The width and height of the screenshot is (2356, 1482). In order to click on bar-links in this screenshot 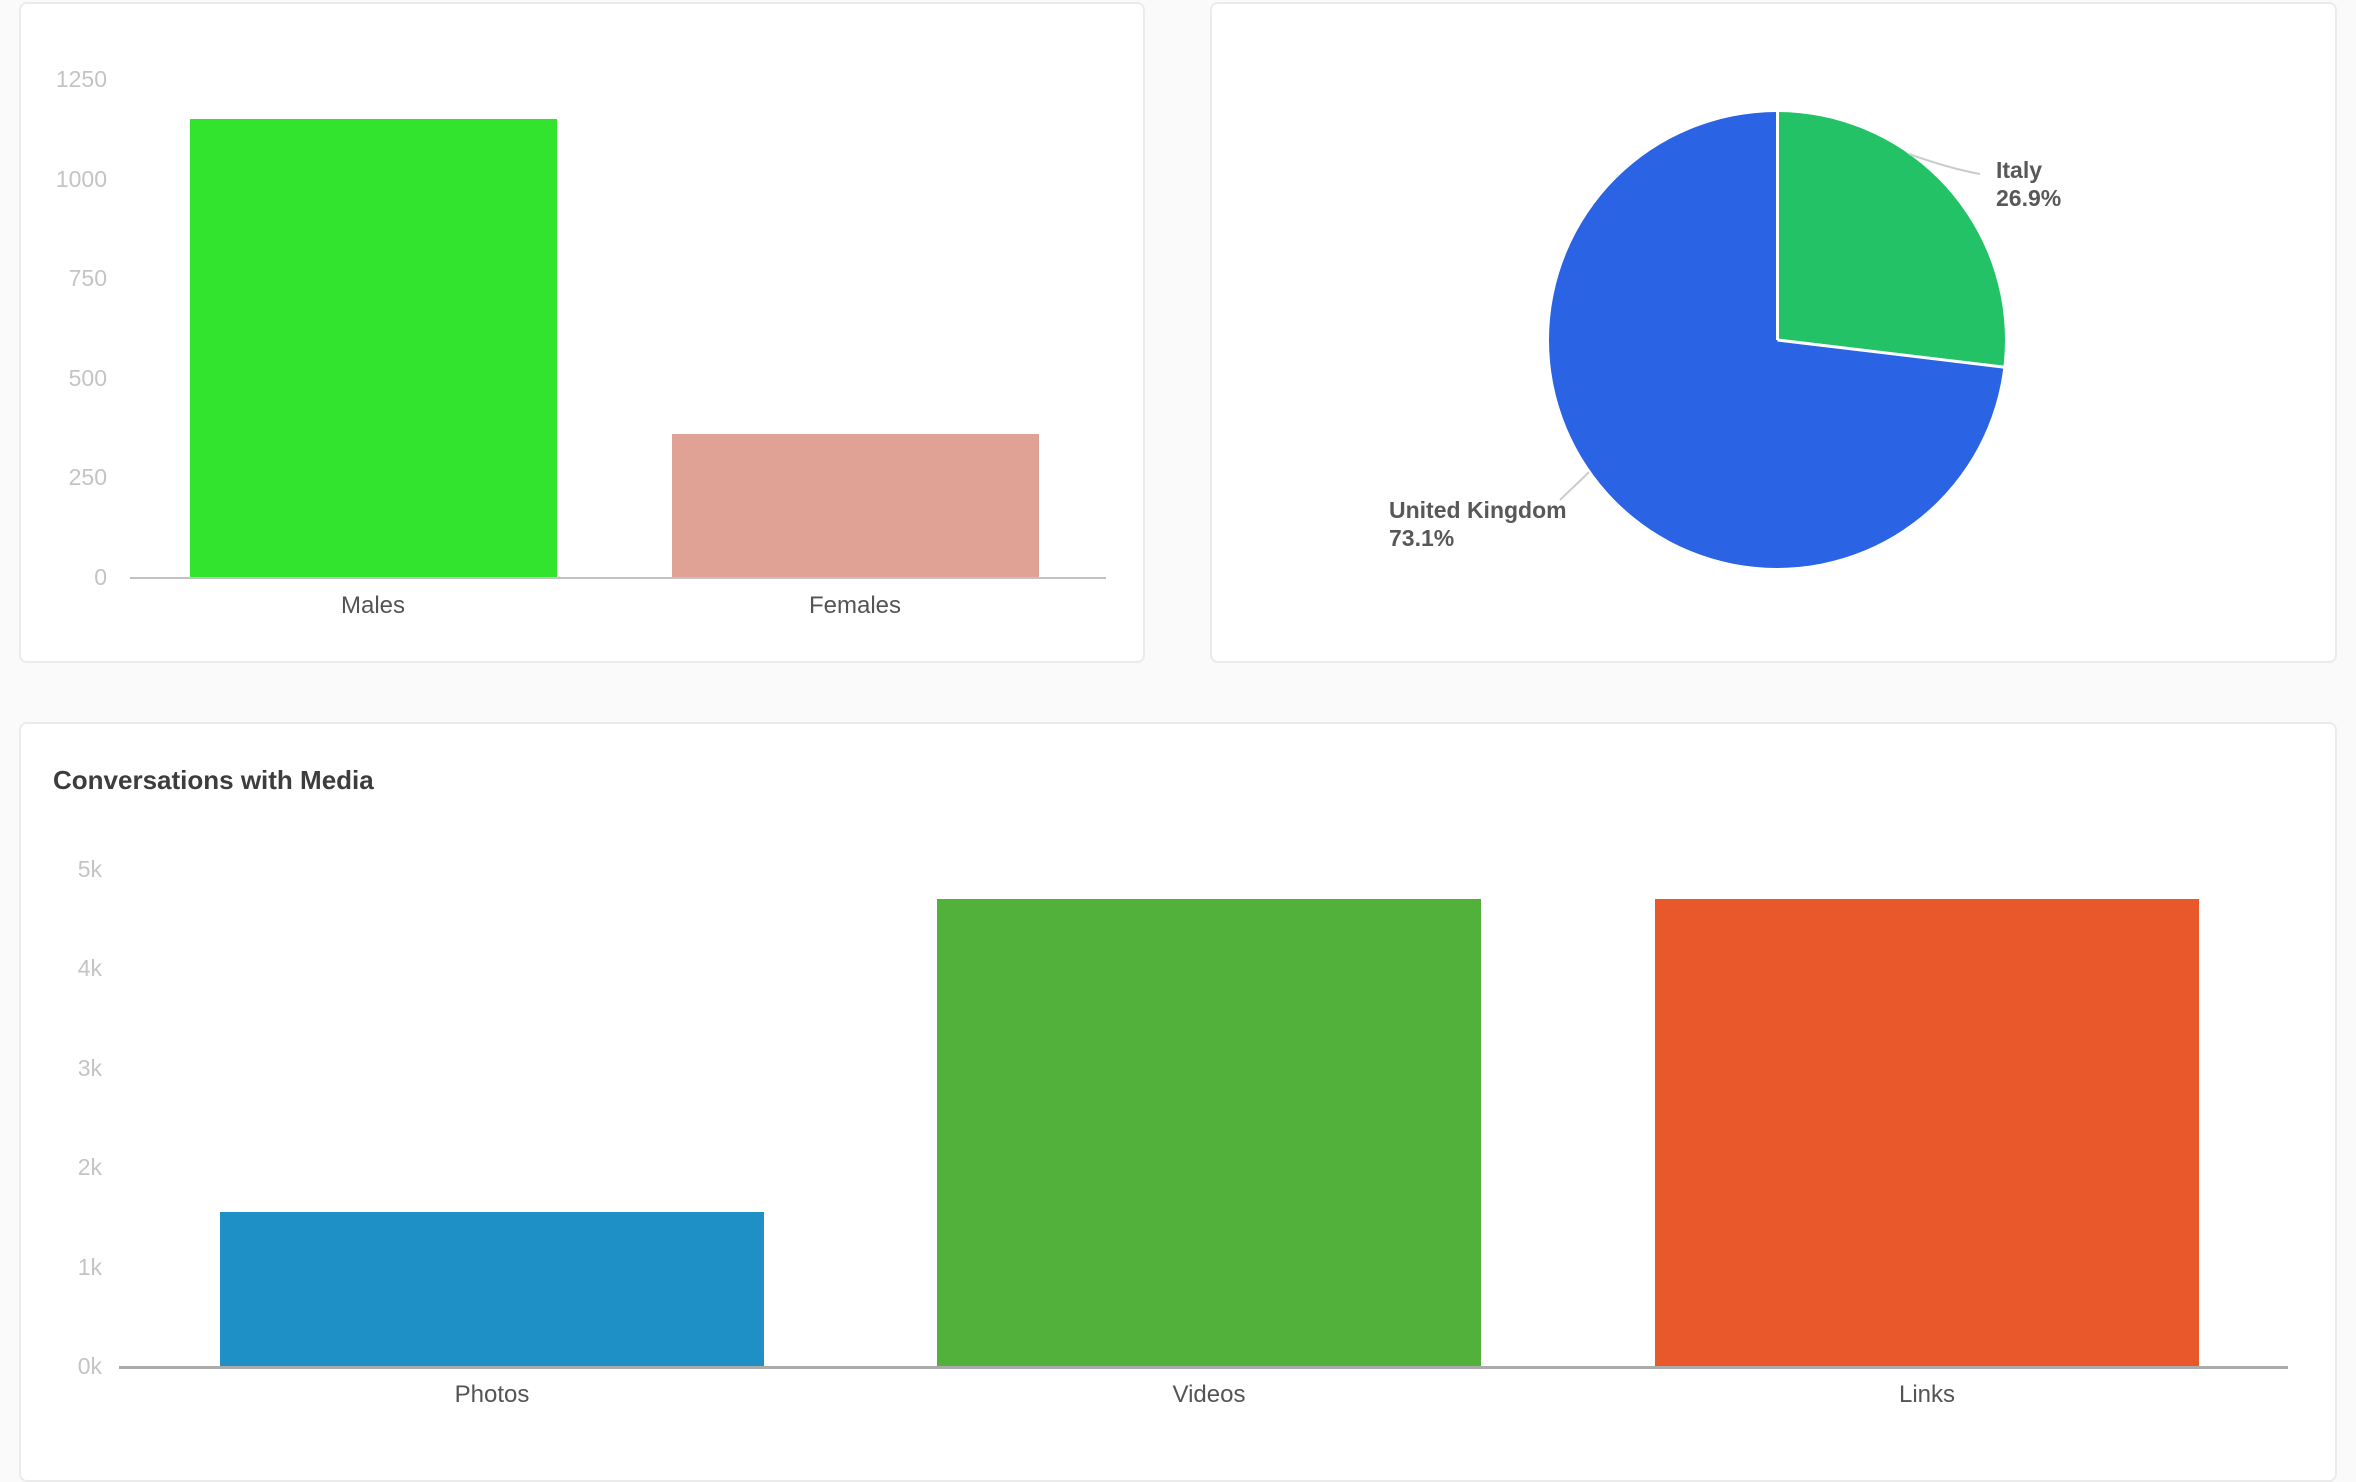, I will do `click(1927, 1132)`.